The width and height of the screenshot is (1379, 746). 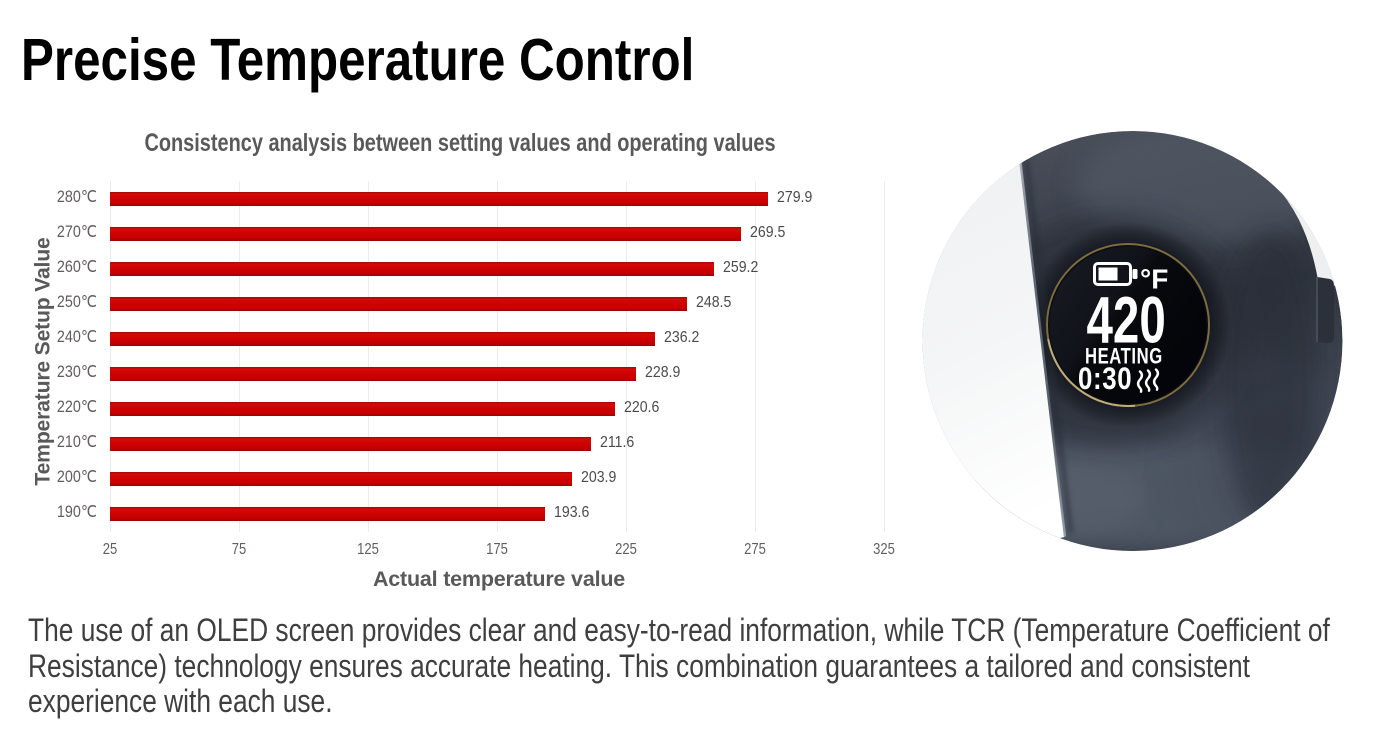 I want to click on svg-text: 0:30, so click(x=1105, y=379).